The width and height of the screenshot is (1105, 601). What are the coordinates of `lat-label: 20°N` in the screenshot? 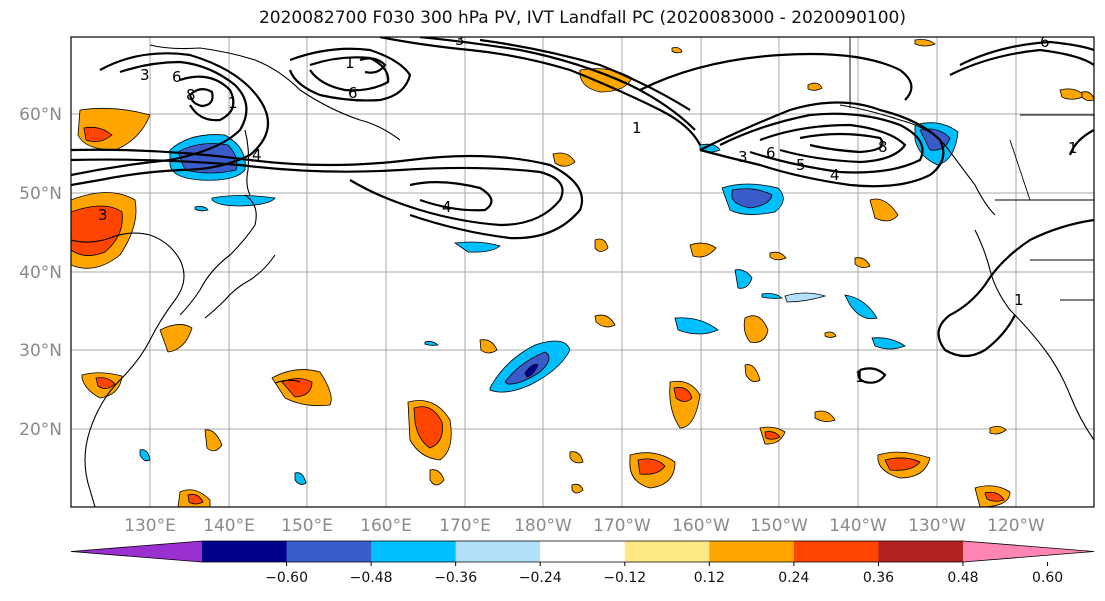 It's located at (40, 430).